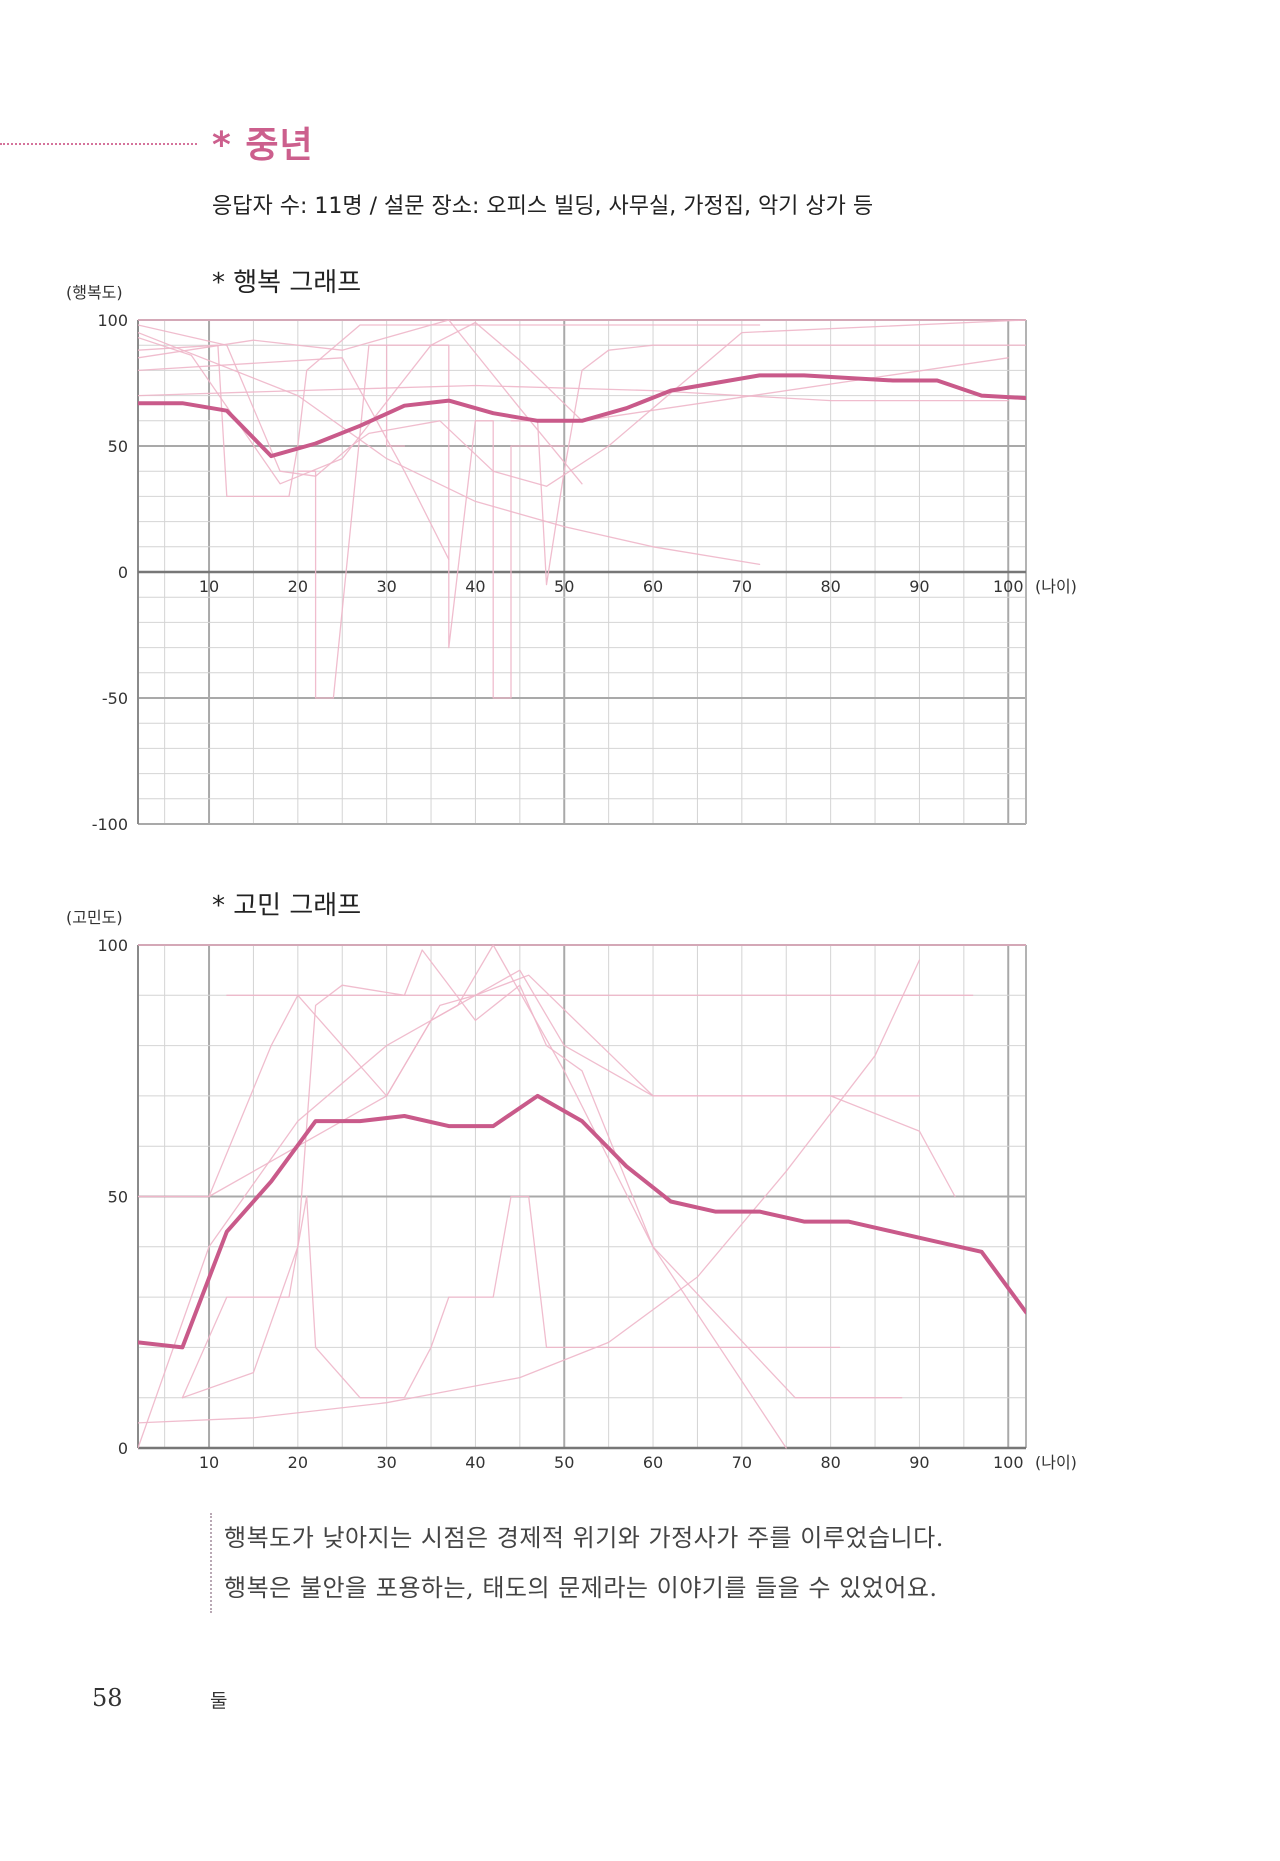 The width and height of the screenshot is (1280, 1861). What do you see at coordinates (110, 824) in the screenshot?
I see `y-tick-label: -100` at bounding box center [110, 824].